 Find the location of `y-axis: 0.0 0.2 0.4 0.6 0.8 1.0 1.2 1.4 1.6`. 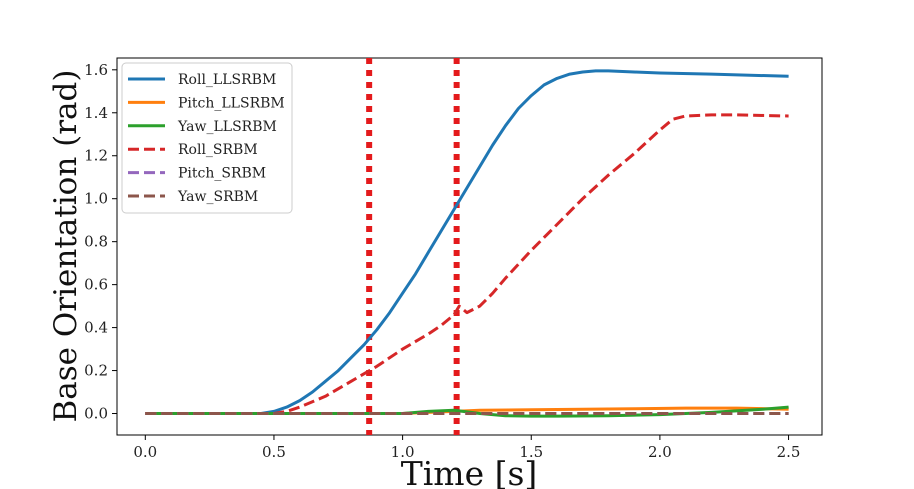

y-axis: 0.0 0.2 0.4 0.6 0.8 1.0 1.2 1.4 1.6 is located at coordinates (100, 242).